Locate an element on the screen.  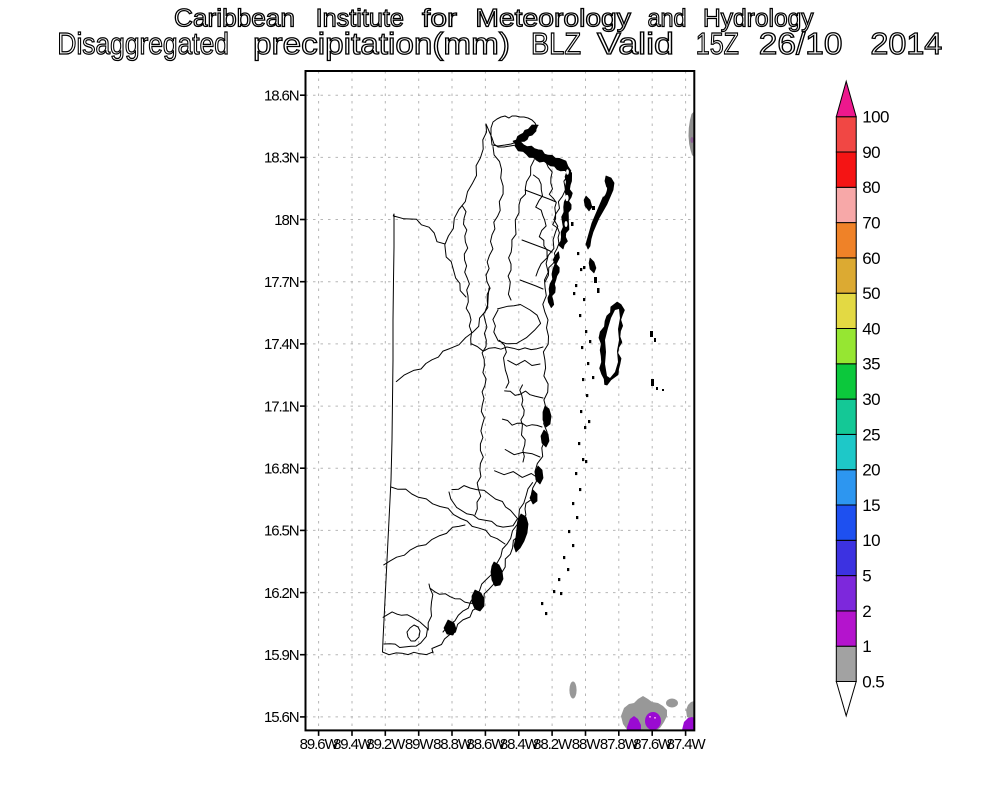
svg-text: Disaggregated is located at coordinates (143, 44).